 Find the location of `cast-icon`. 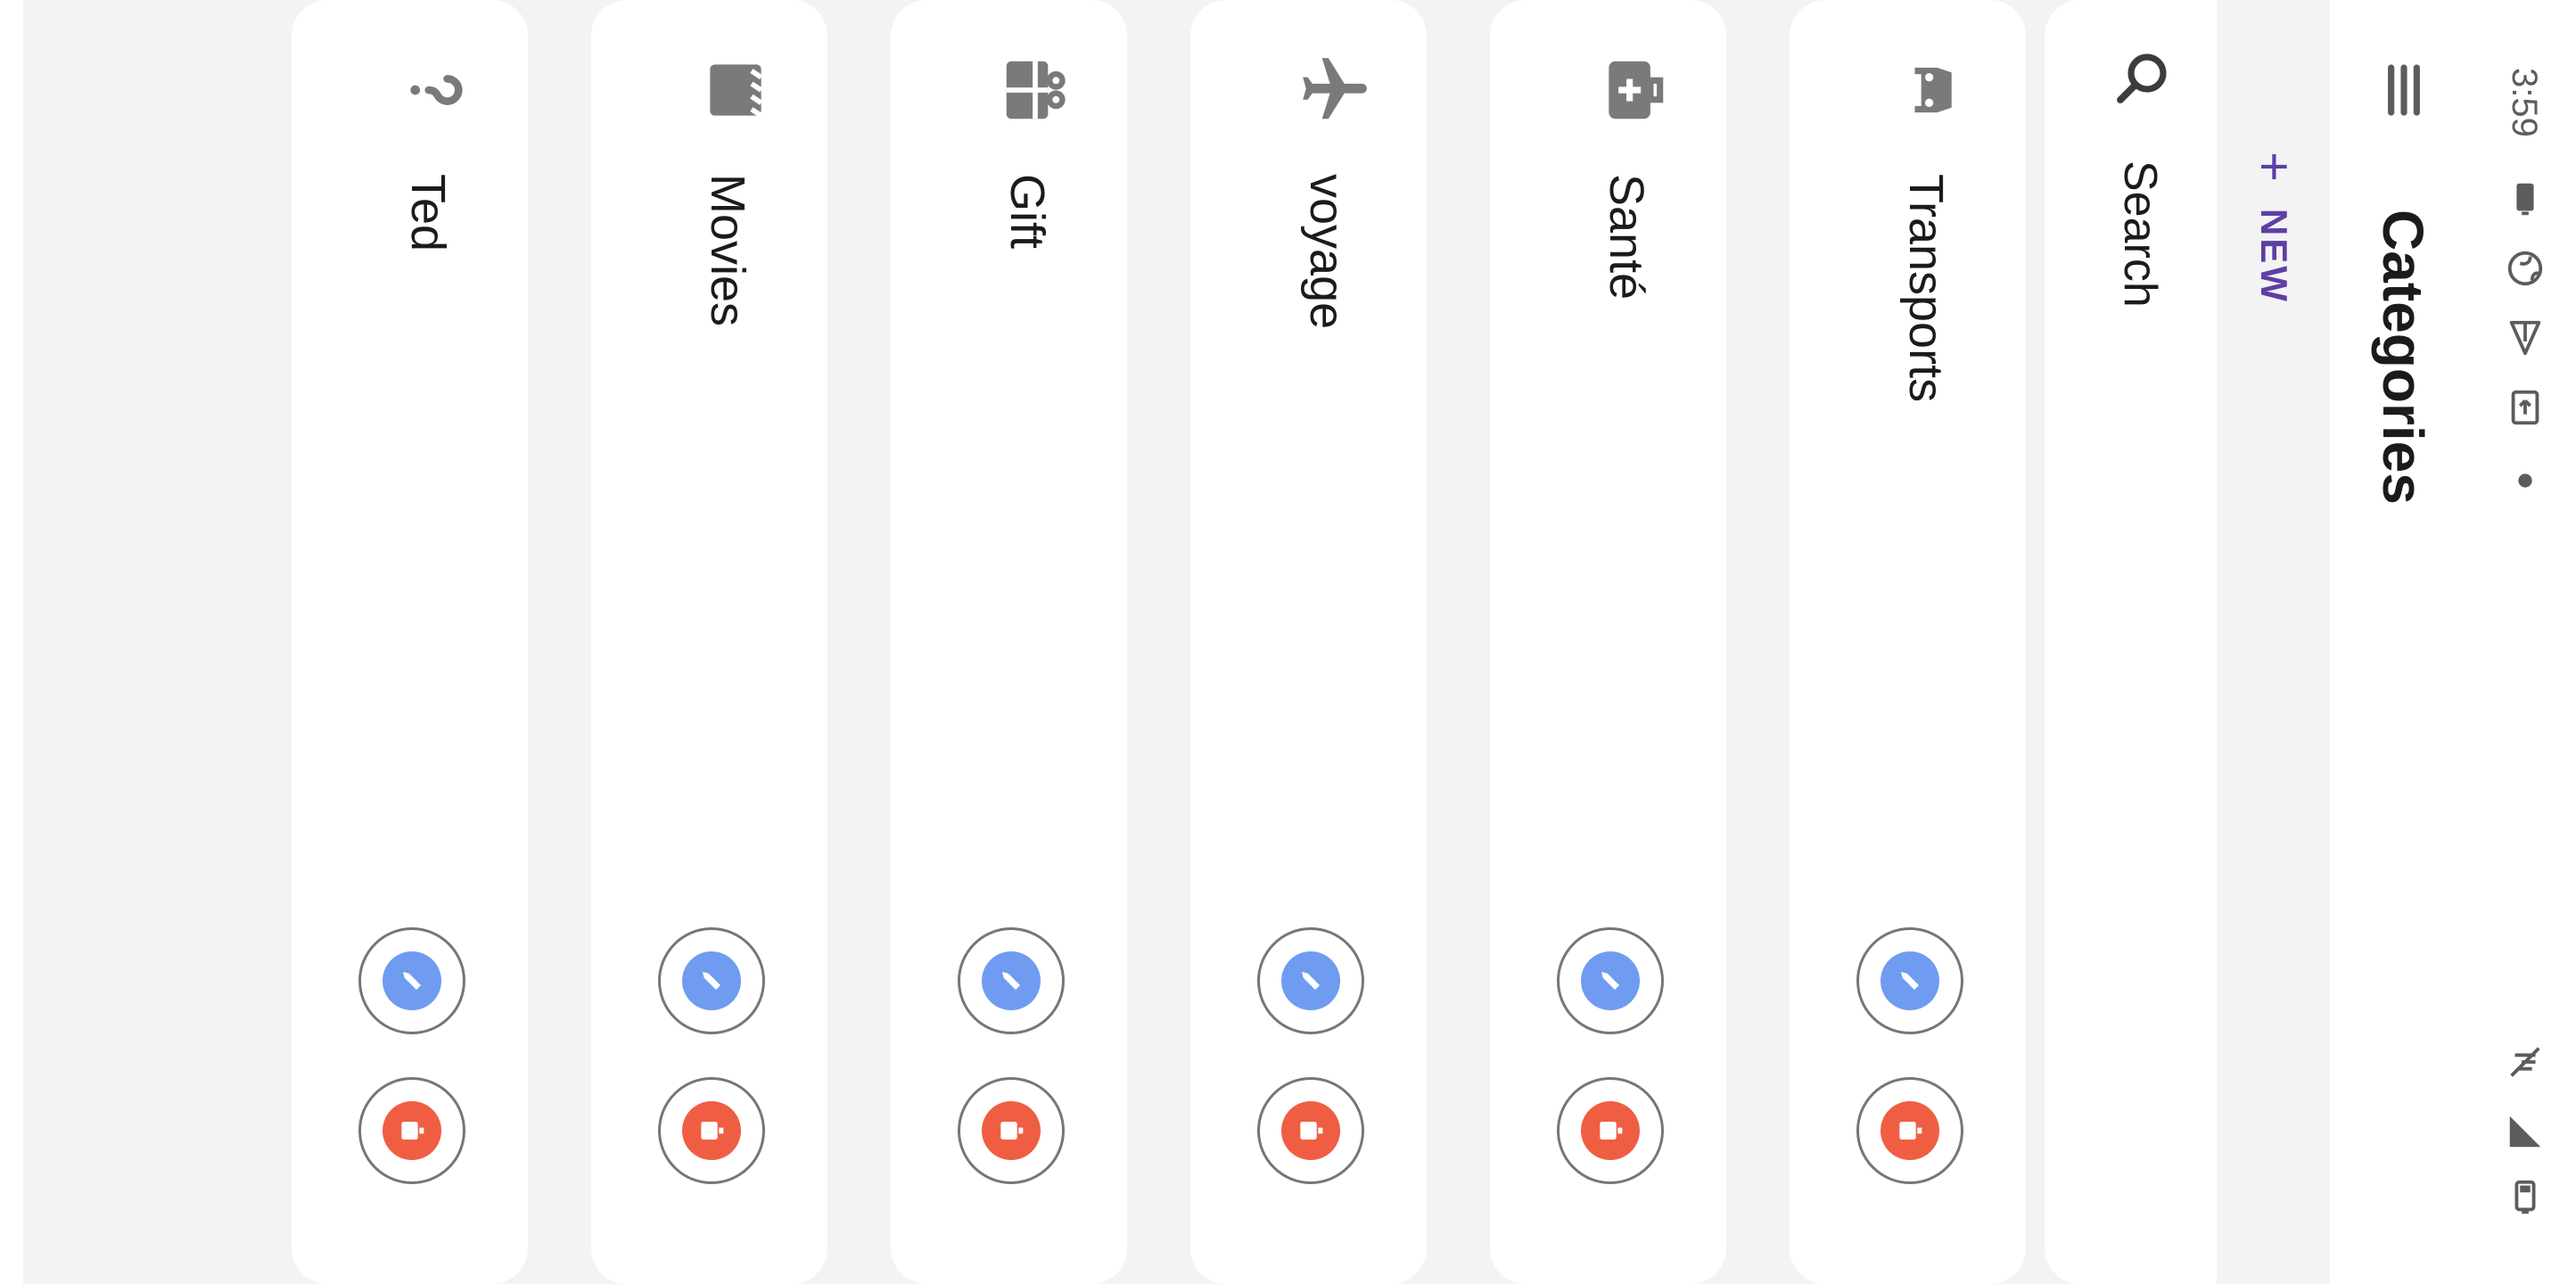

cast-icon is located at coordinates (2525, 407).